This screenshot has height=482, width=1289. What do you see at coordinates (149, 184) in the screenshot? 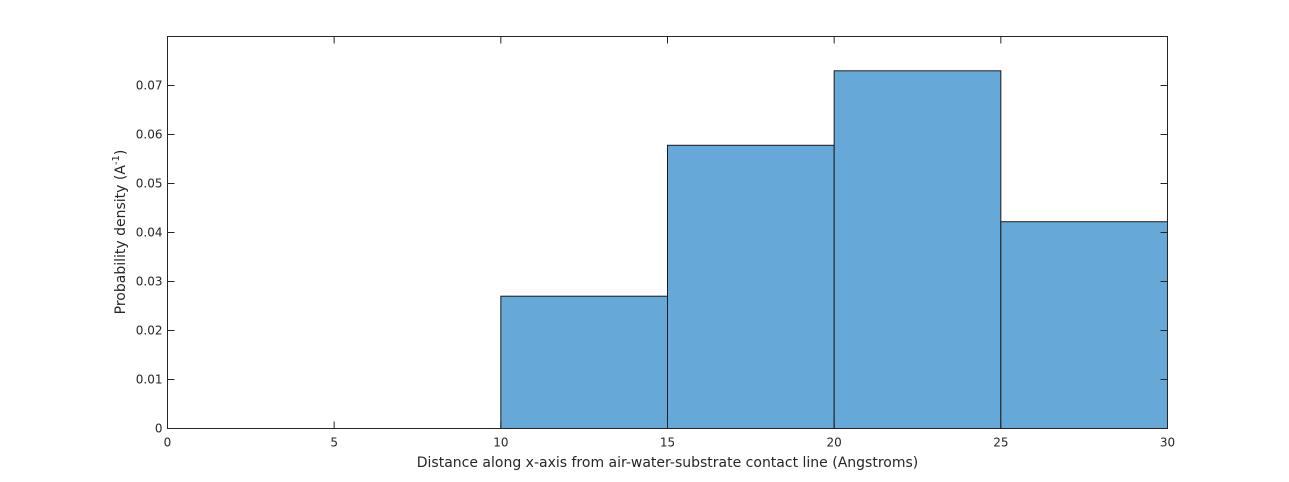
I see `y-tick-label: 0.05` at bounding box center [149, 184].